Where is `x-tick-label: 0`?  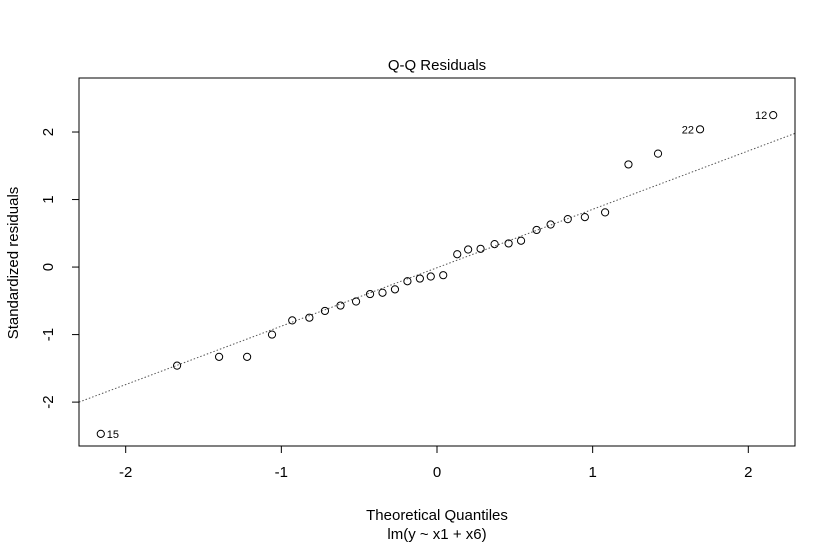 x-tick-label: 0 is located at coordinates (437, 472).